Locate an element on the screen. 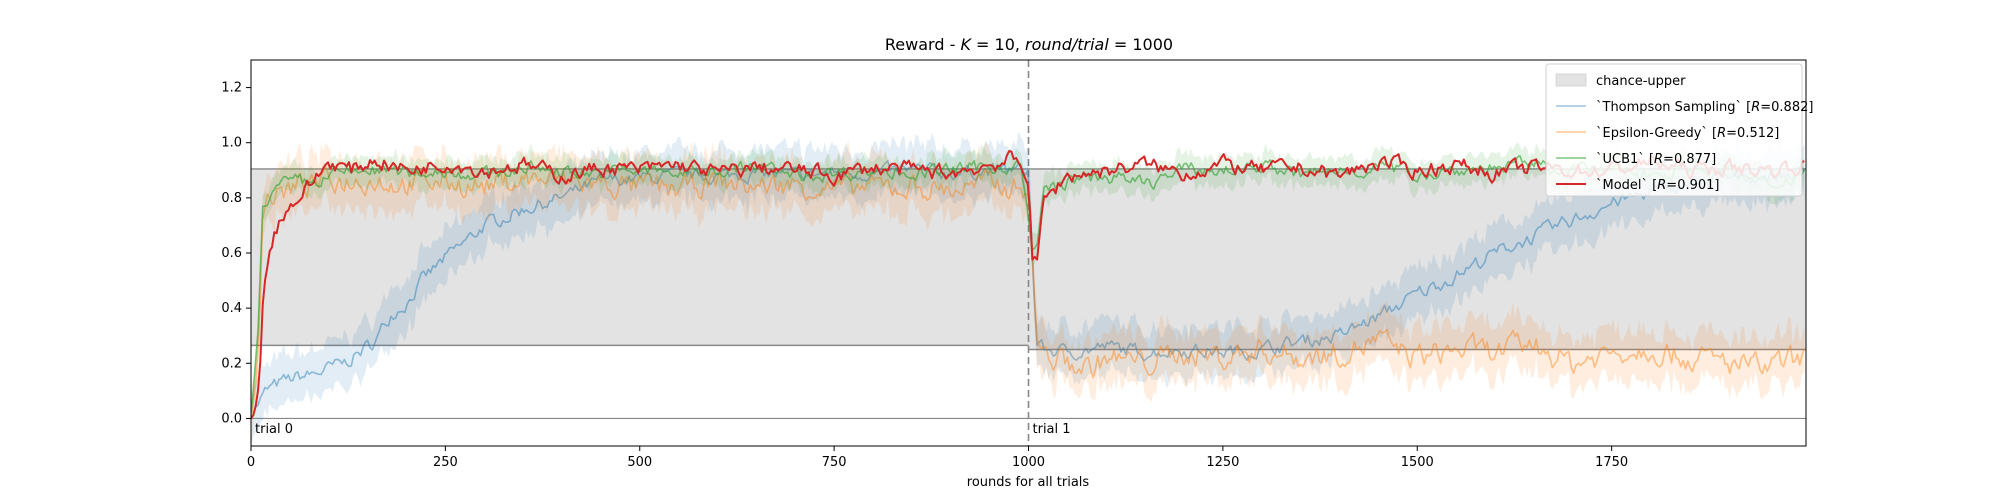  y-tick-label: 1.2 is located at coordinates (231, 88).